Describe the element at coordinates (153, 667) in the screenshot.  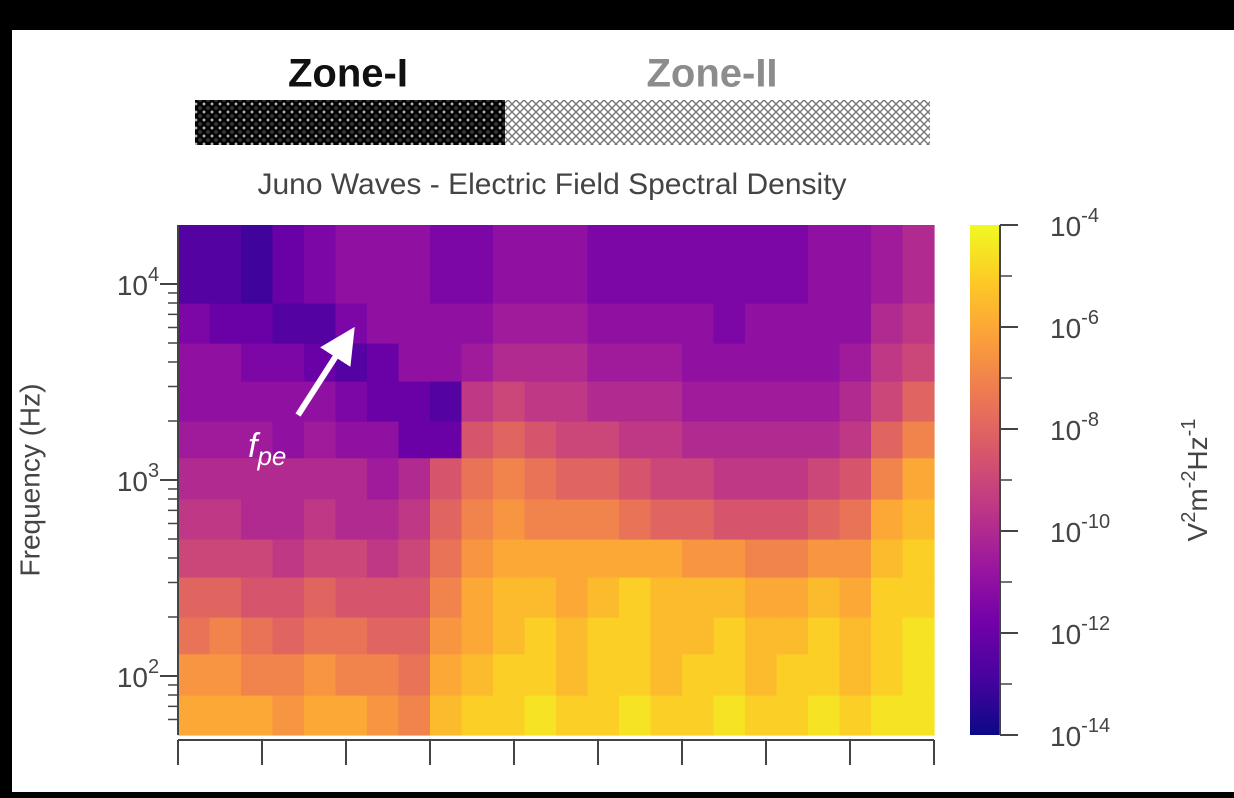
I see `tick-label-exponent: 2` at that location.